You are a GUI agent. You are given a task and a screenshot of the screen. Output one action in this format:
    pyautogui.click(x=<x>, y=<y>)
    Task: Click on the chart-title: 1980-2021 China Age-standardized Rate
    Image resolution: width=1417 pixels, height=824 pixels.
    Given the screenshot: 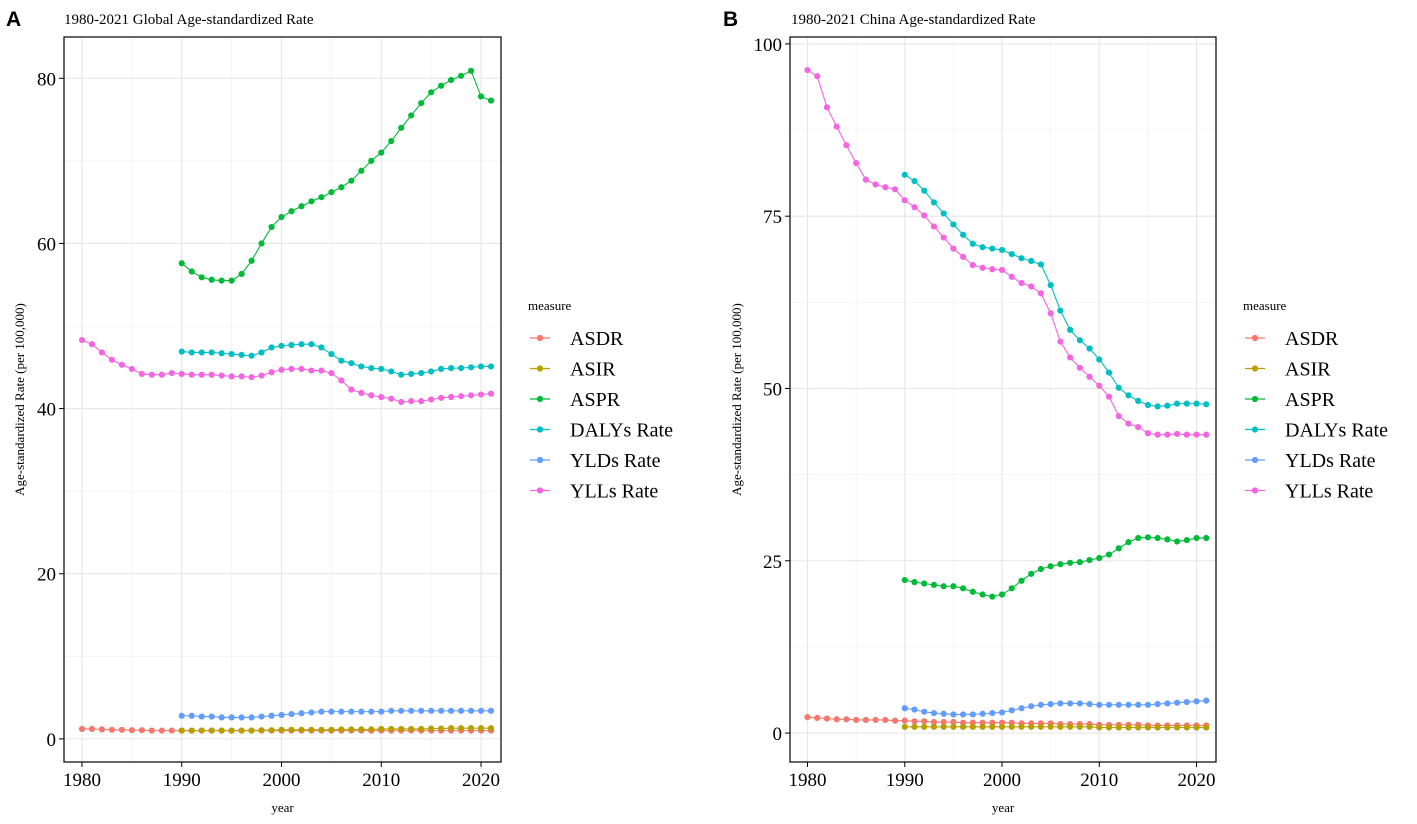 What is the action you would take?
    pyautogui.click(x=913, y=20)
    